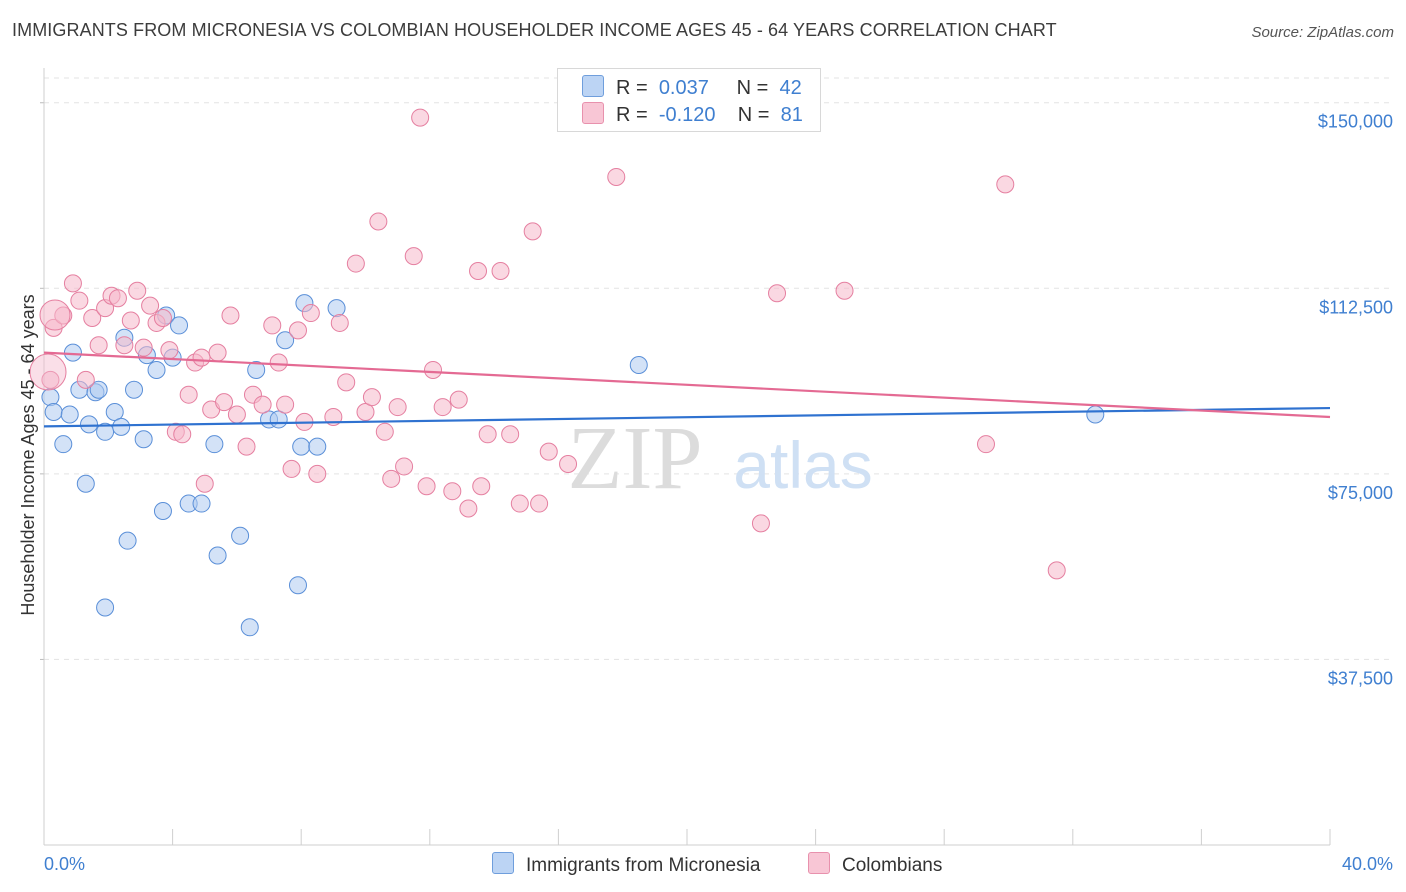 This screenshot has width=1406, height=892. What do you see at coordinates (635, 458) in the screenshot?
I see `watermark-zip: ZIP` at bounding box center [635, 458].